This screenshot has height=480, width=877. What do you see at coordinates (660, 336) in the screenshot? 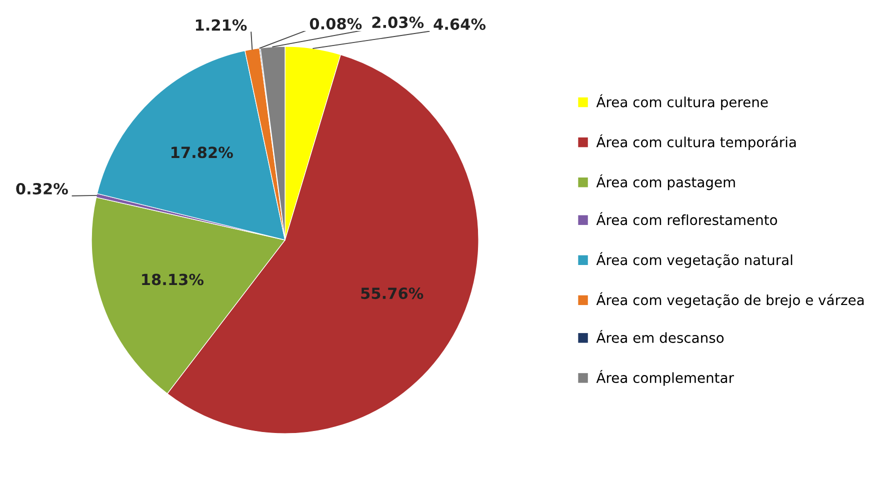
I see `legend-label: Área em descanso` at bounding box center [660, 336].